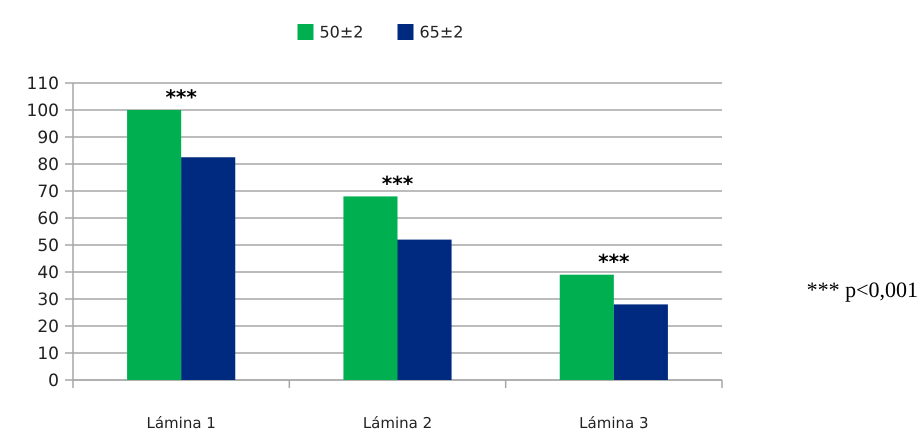 This screenshot has width=924, height=436. What do you see at coordinates (48, 138) in the screenshot?
I see `y-tick-label: 90` at bounding box center [48, 138].